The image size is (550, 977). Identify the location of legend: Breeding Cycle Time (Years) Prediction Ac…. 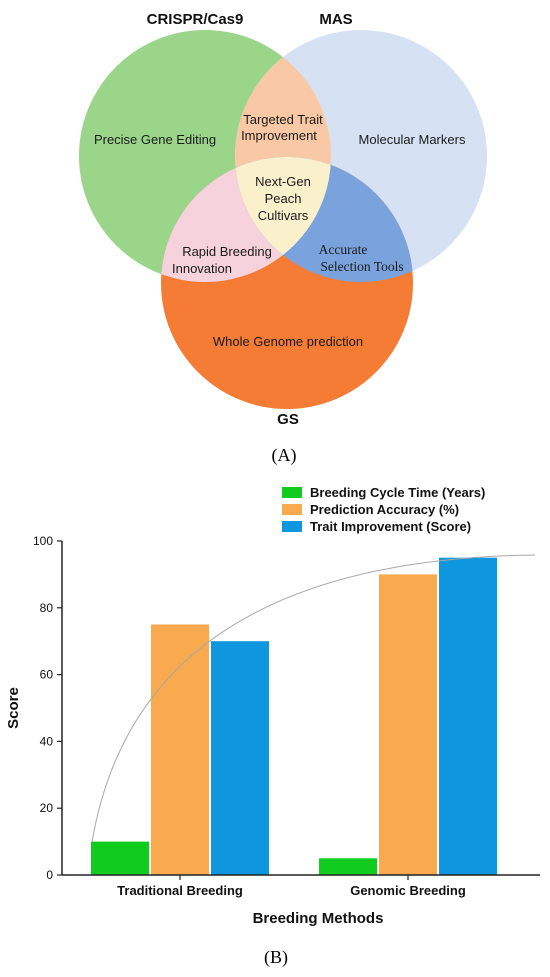
(383, 509).